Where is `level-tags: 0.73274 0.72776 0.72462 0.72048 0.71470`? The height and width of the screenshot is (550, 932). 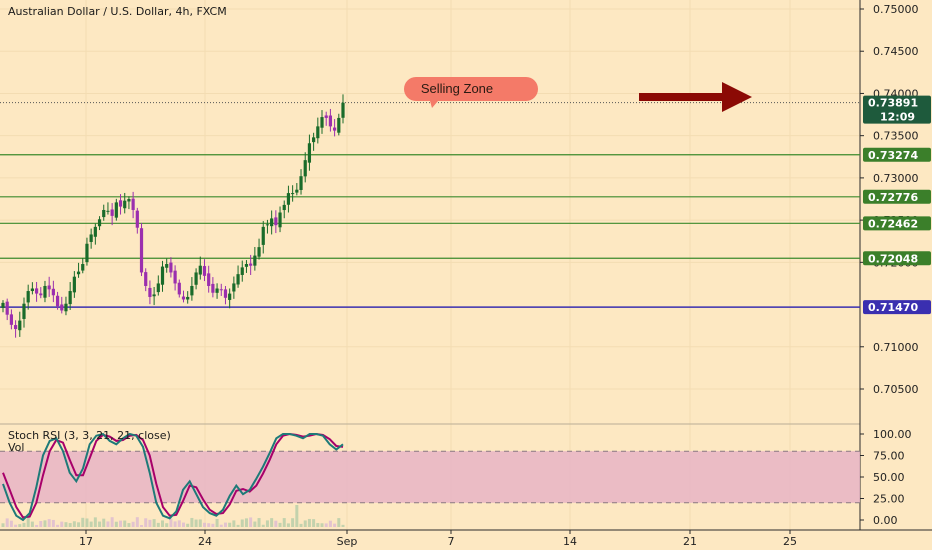
level-tags: 0.73274 0.72776 0.72462 0.72048 0.71470 is located at coordinates (897, 231).